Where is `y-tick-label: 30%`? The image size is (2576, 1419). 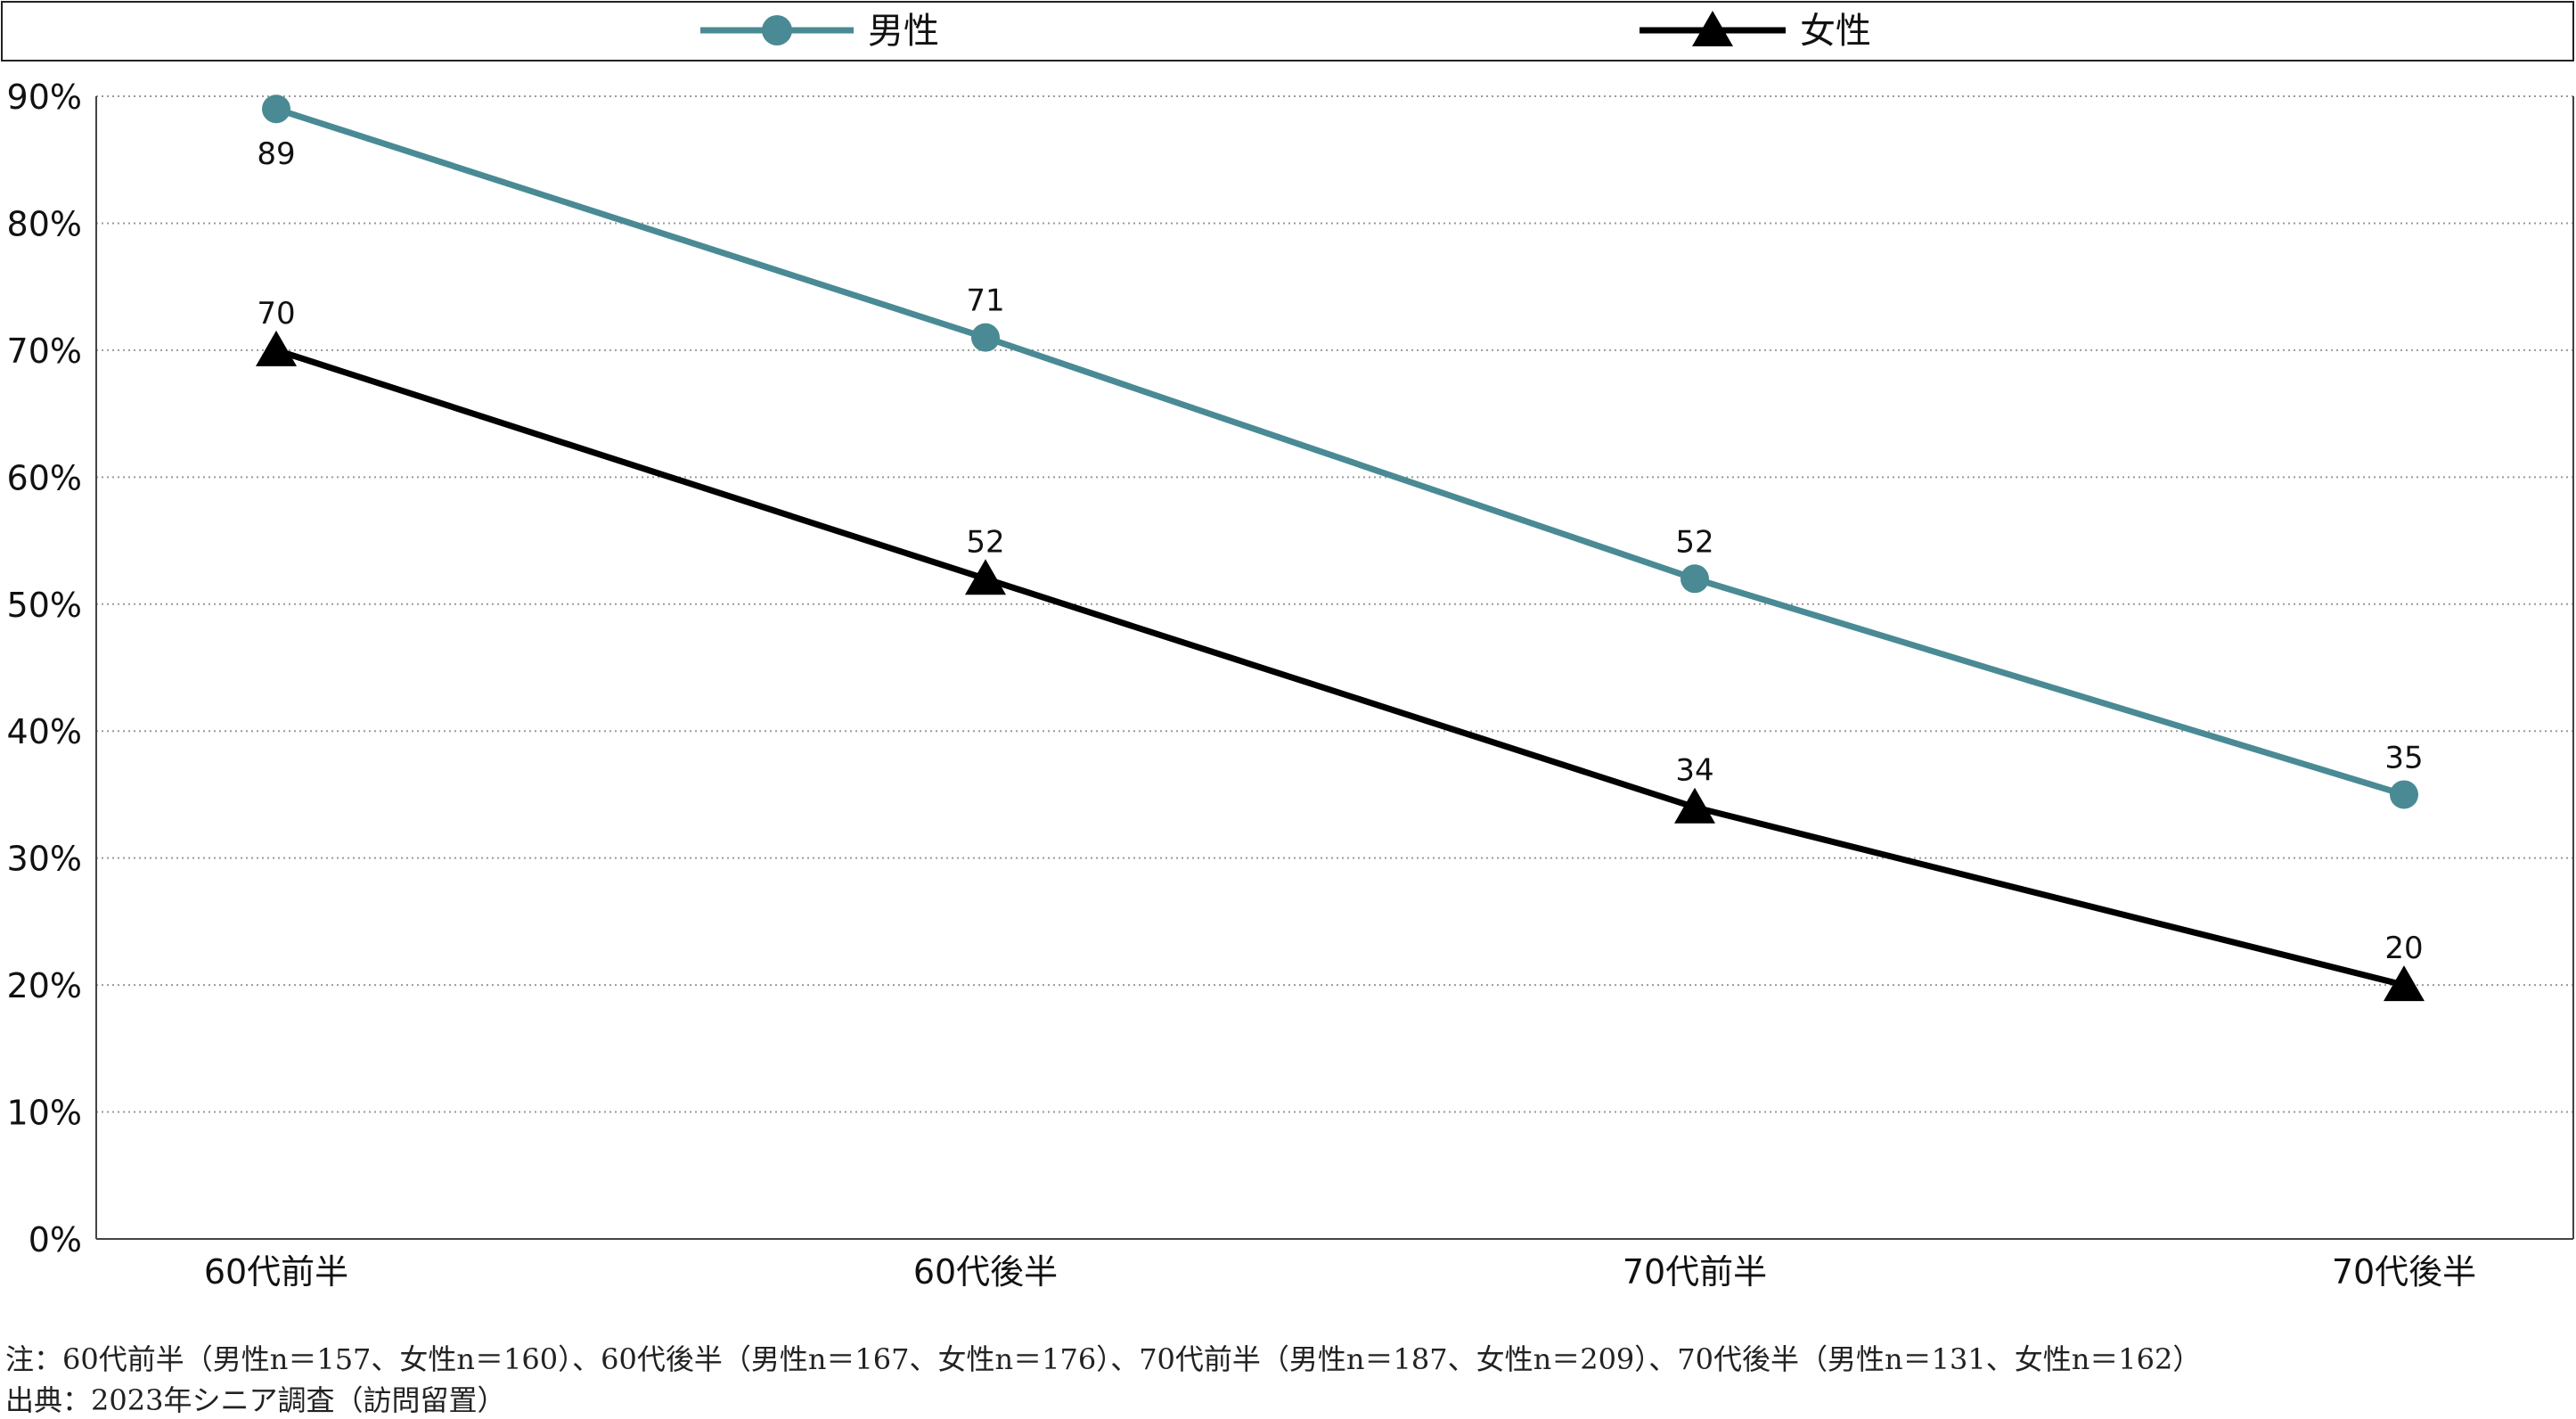 y-tick-label: 30% is located at coordinates (44, 859).